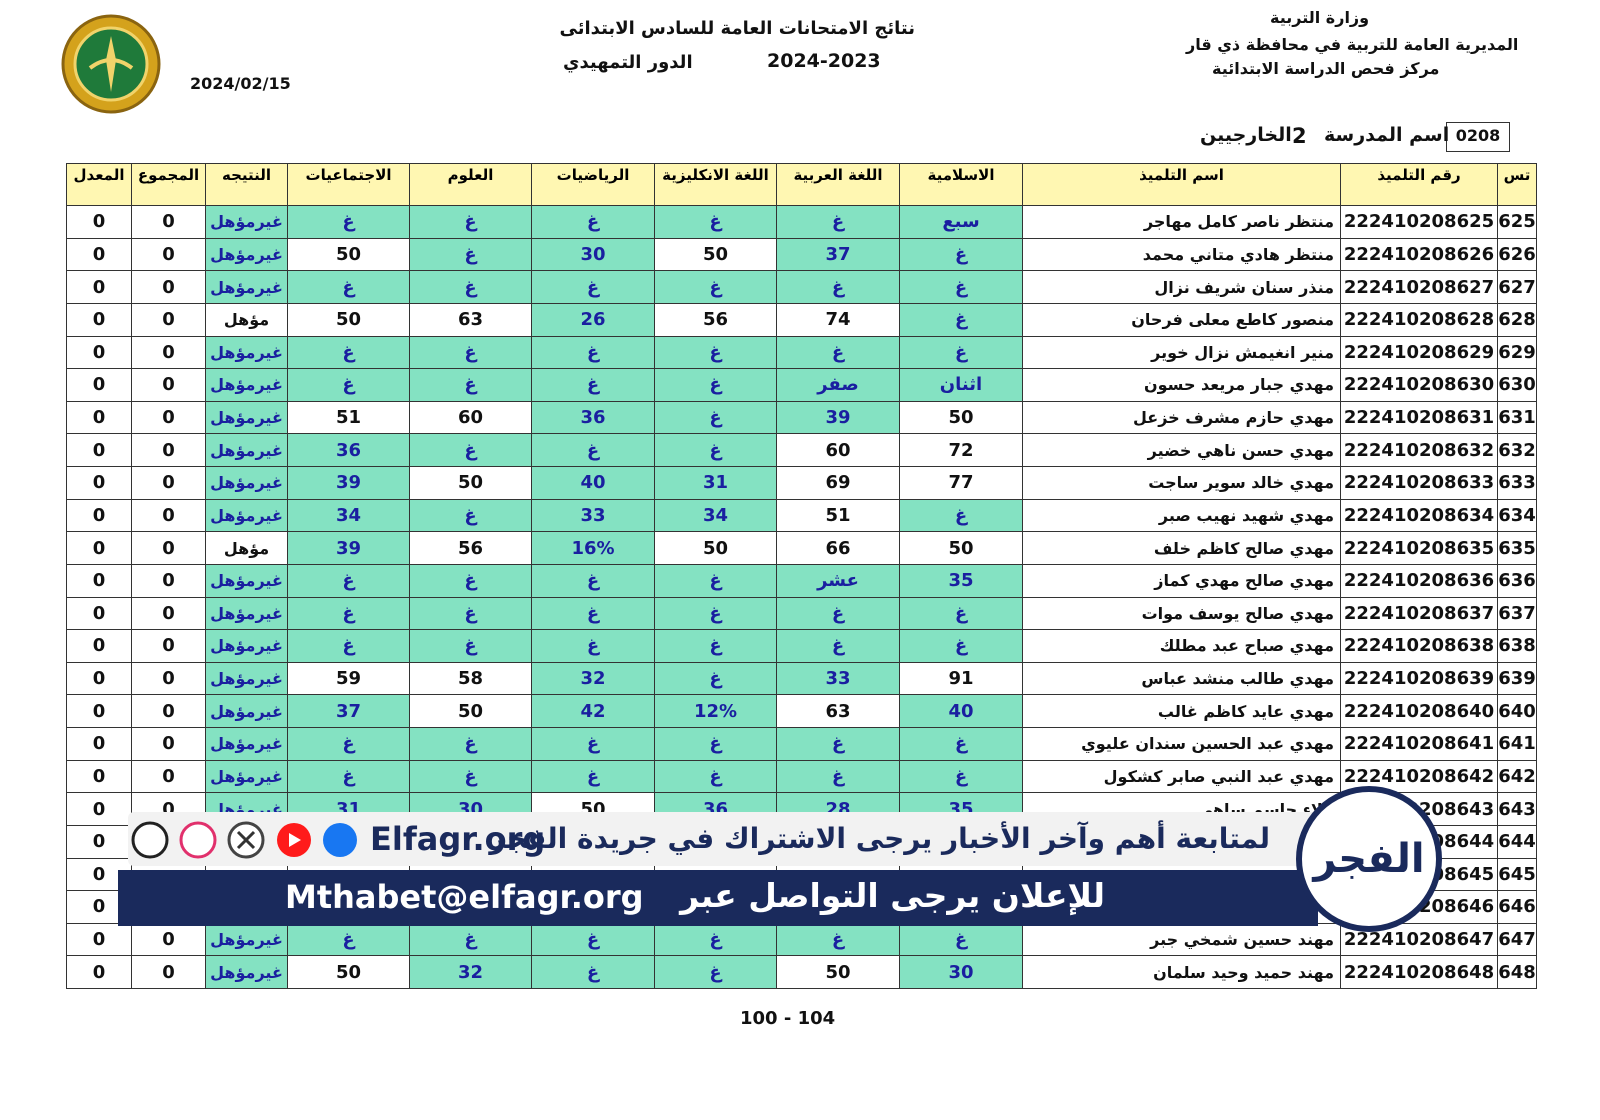 Image resolution: width=1600 pixels, height=1120 pixels. Describe the element at coordinates (246, 548) in the screenshot. I see `table-cell: مؤهل` at that location.